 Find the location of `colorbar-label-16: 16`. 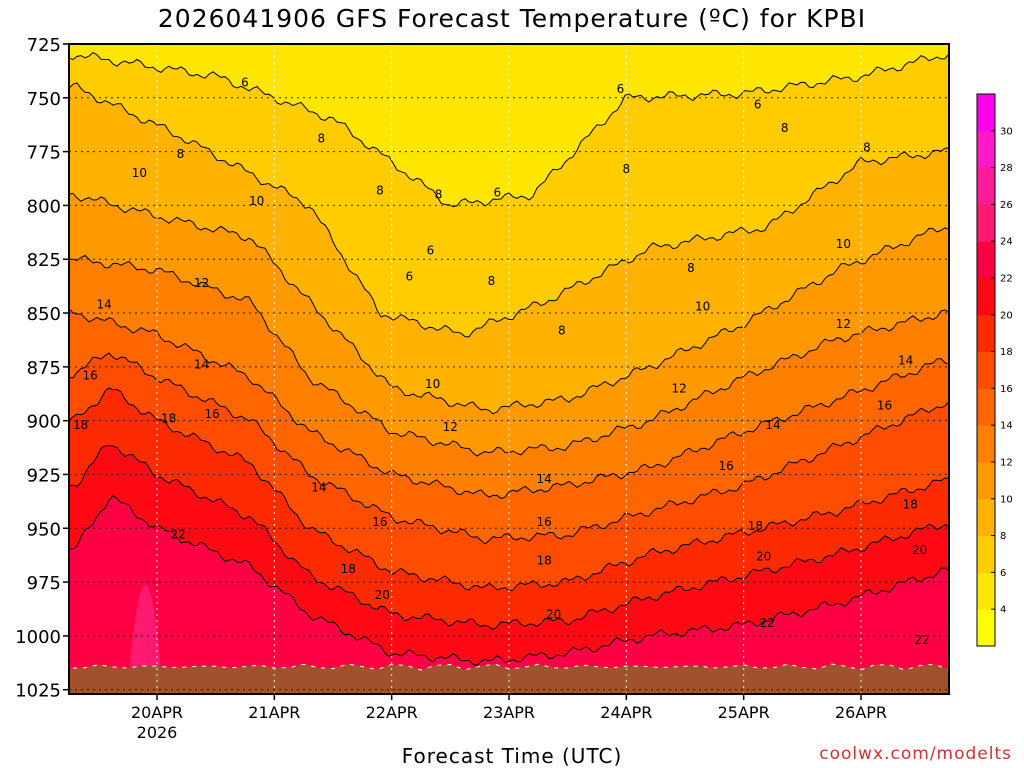

colorbar-label-16: 16 is located at coordinates (1006, 389).